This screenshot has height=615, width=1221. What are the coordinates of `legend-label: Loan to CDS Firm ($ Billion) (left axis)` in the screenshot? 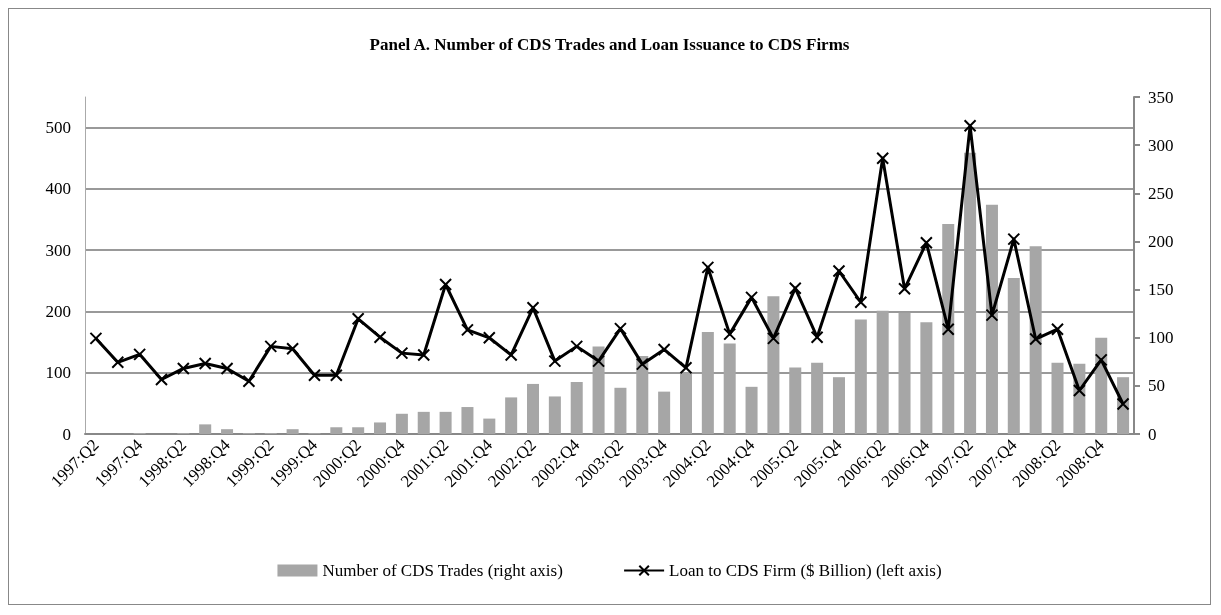 It's located at (805, 570).